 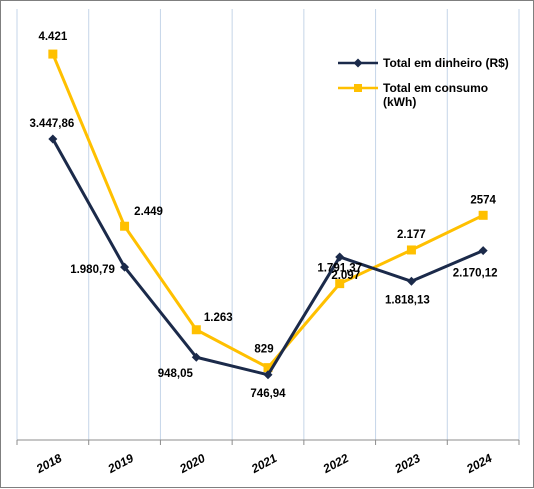 What do you see at coordinates (120, 464) in the screenshot?
I see `x-tick-label: 2019` at bounding box center [120, 464].